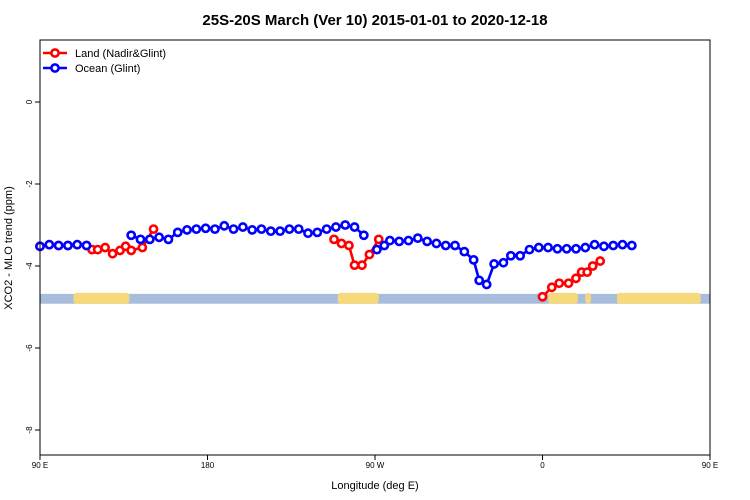 The height and width of the screenshot is (500, 750). What do you see at coordinates (336, 255) in the screenshot?
I see `series-ocean` at bounding box center [336, 255].